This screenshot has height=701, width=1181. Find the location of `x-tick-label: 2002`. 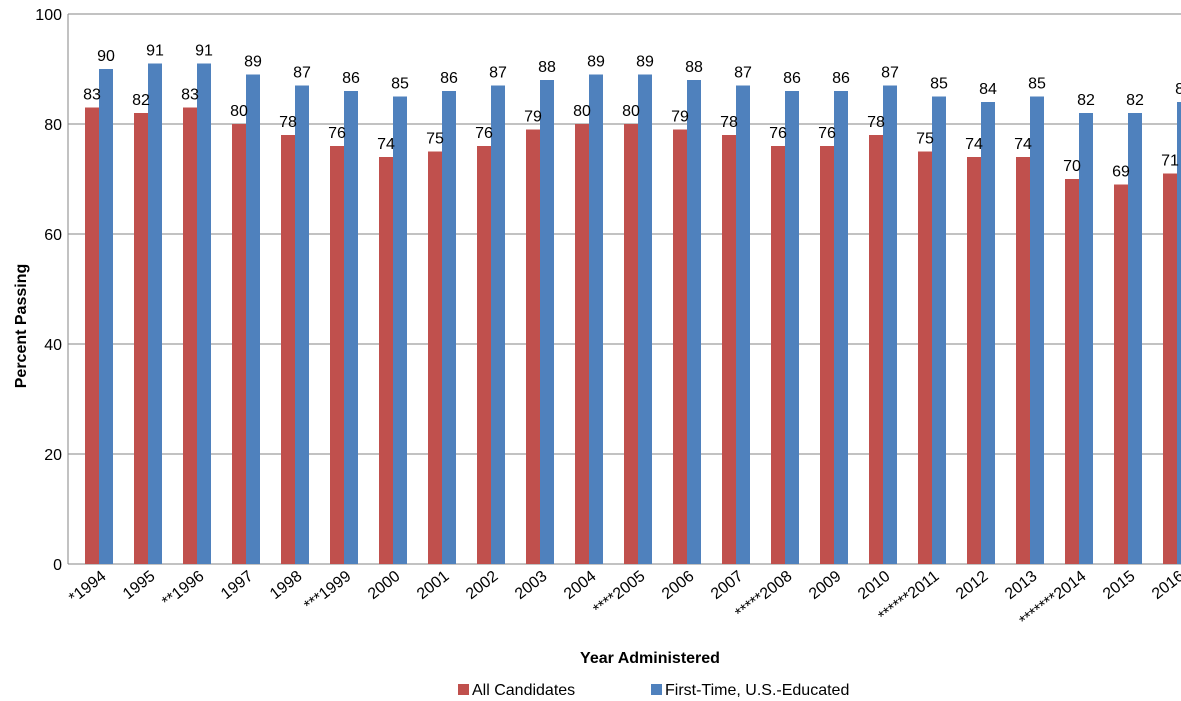

x-tick-label: 2002 is located at coordinates (482, 585).